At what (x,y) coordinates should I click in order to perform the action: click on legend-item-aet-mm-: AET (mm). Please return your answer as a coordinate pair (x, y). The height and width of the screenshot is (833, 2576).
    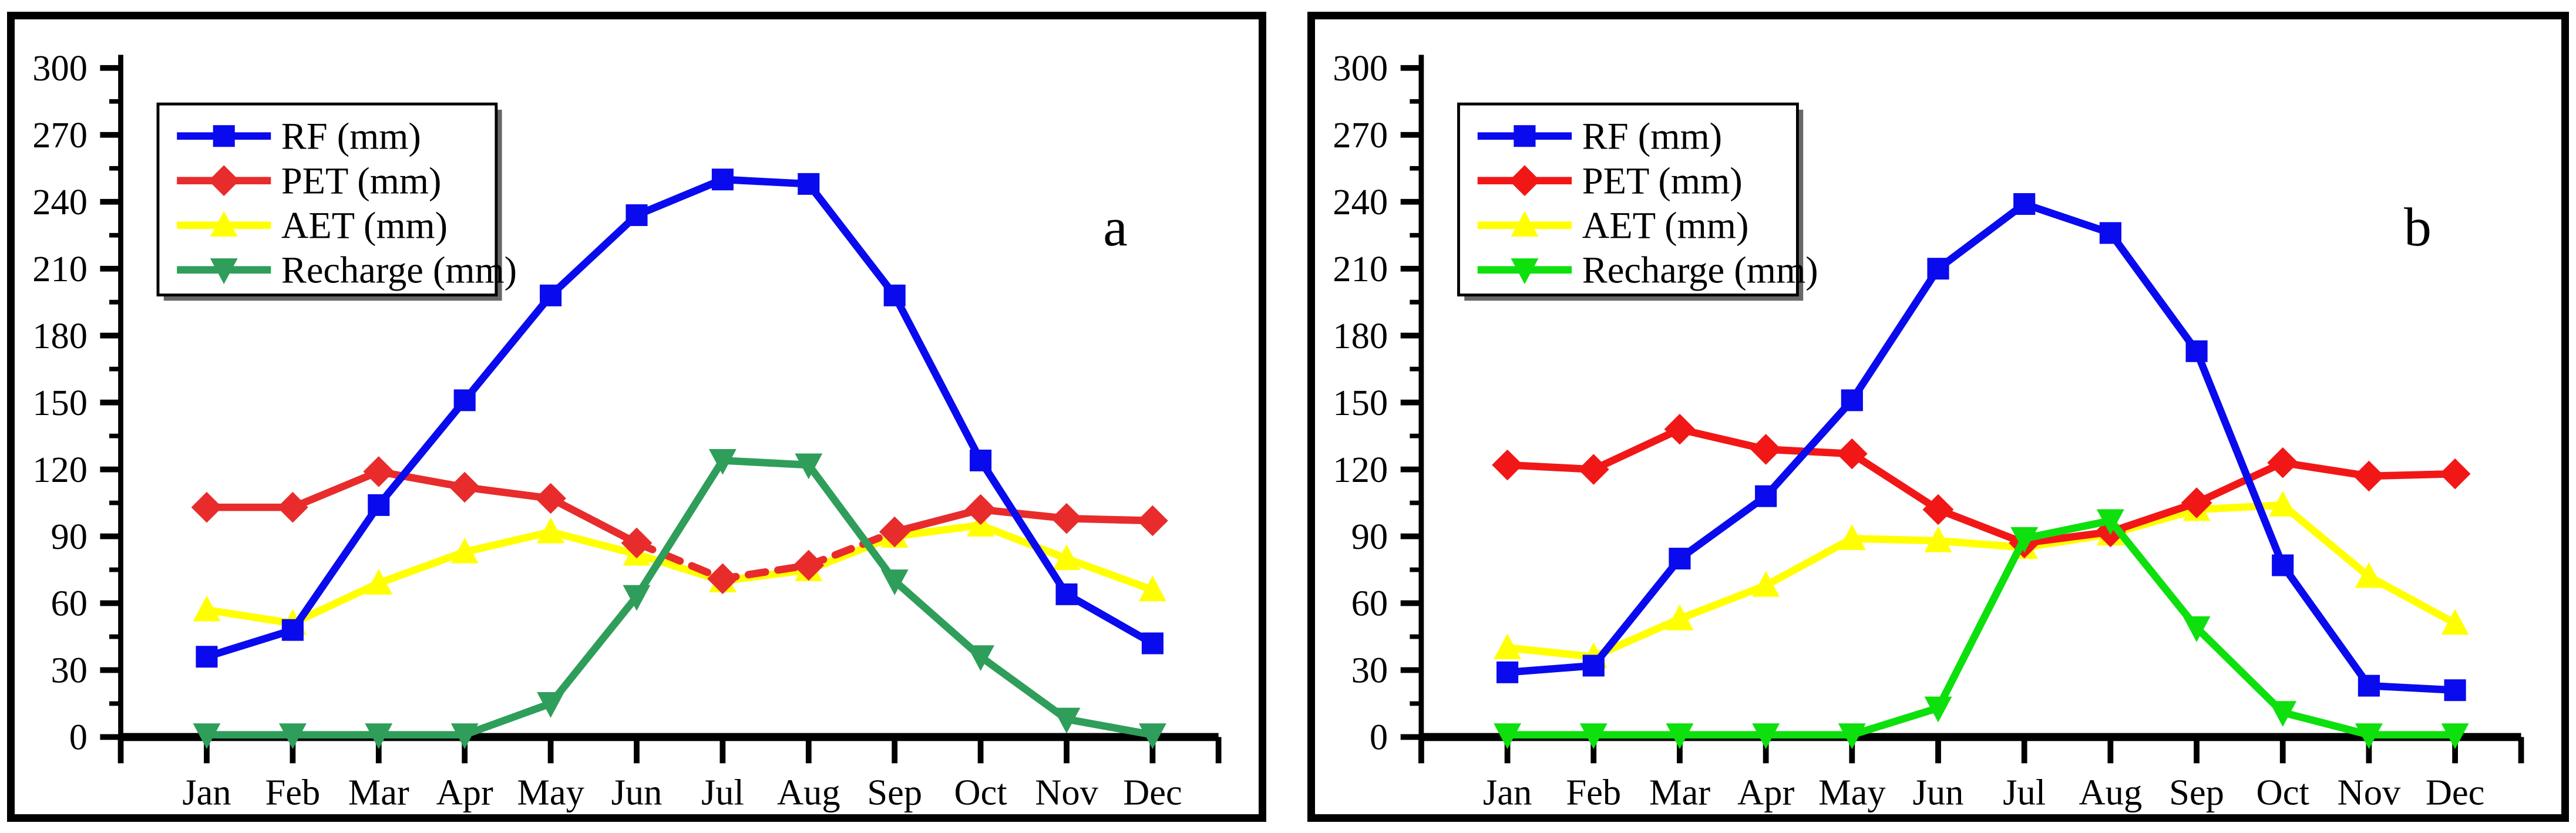
    Looking at the image, I should click on (1613, 226).